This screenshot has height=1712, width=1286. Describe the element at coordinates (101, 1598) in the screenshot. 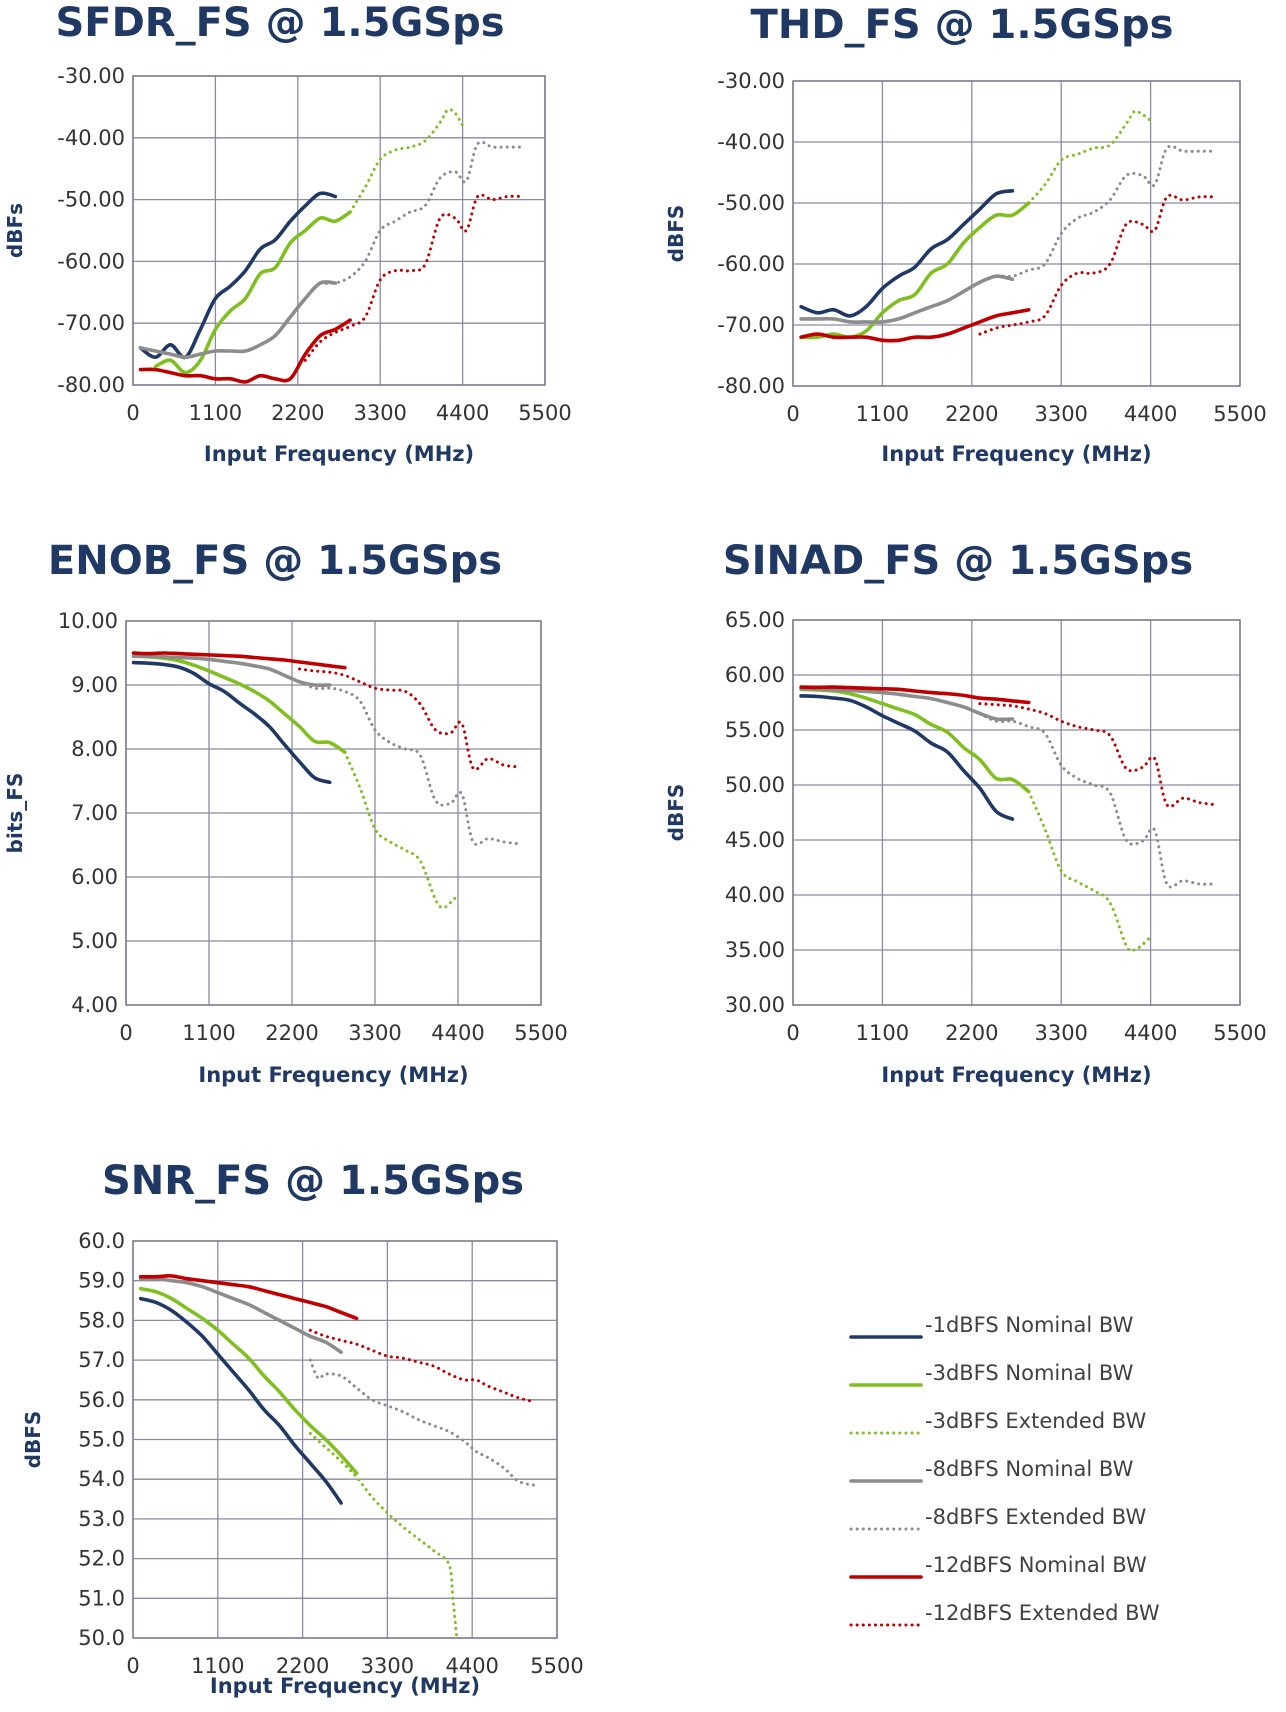

I see `y-tick-label: 51.0` at that location.